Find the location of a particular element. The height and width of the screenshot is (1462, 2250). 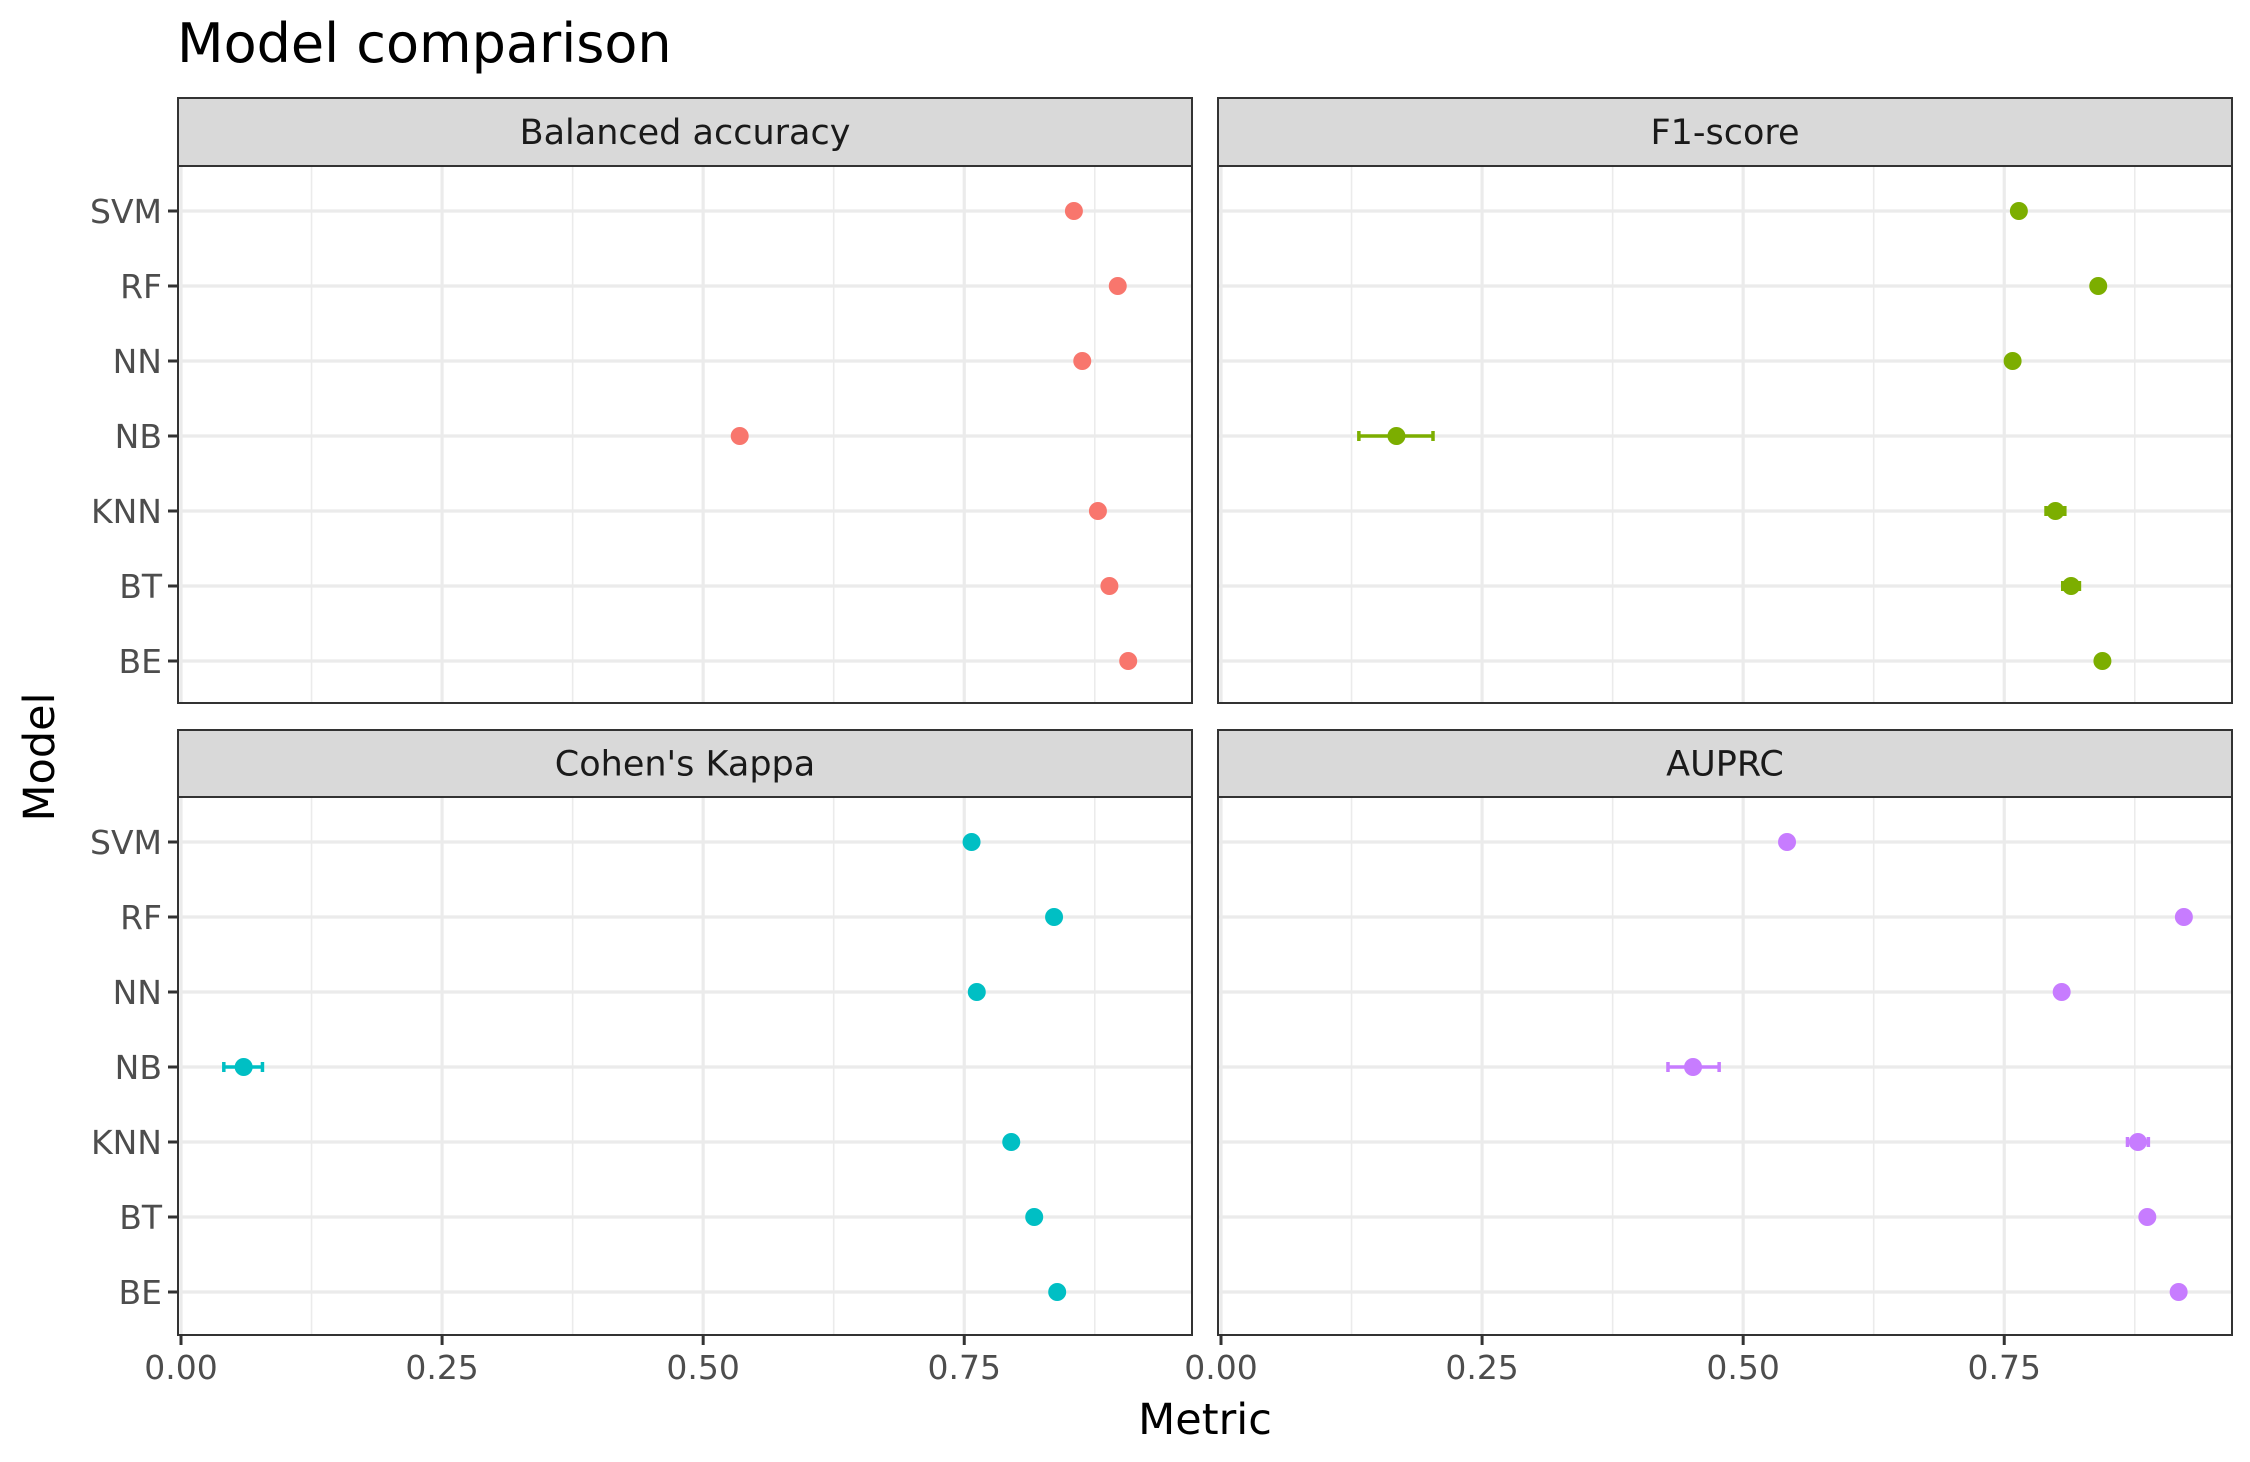

y-axis-title: Model is located at coordinates (40, 756).